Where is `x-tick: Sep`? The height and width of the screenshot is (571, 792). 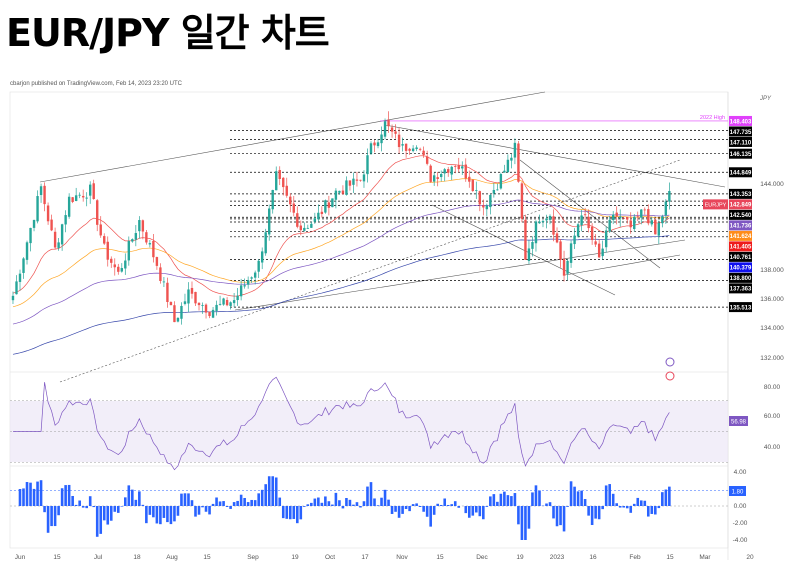
x-tick: Sep is located at coordinates (253, 557).